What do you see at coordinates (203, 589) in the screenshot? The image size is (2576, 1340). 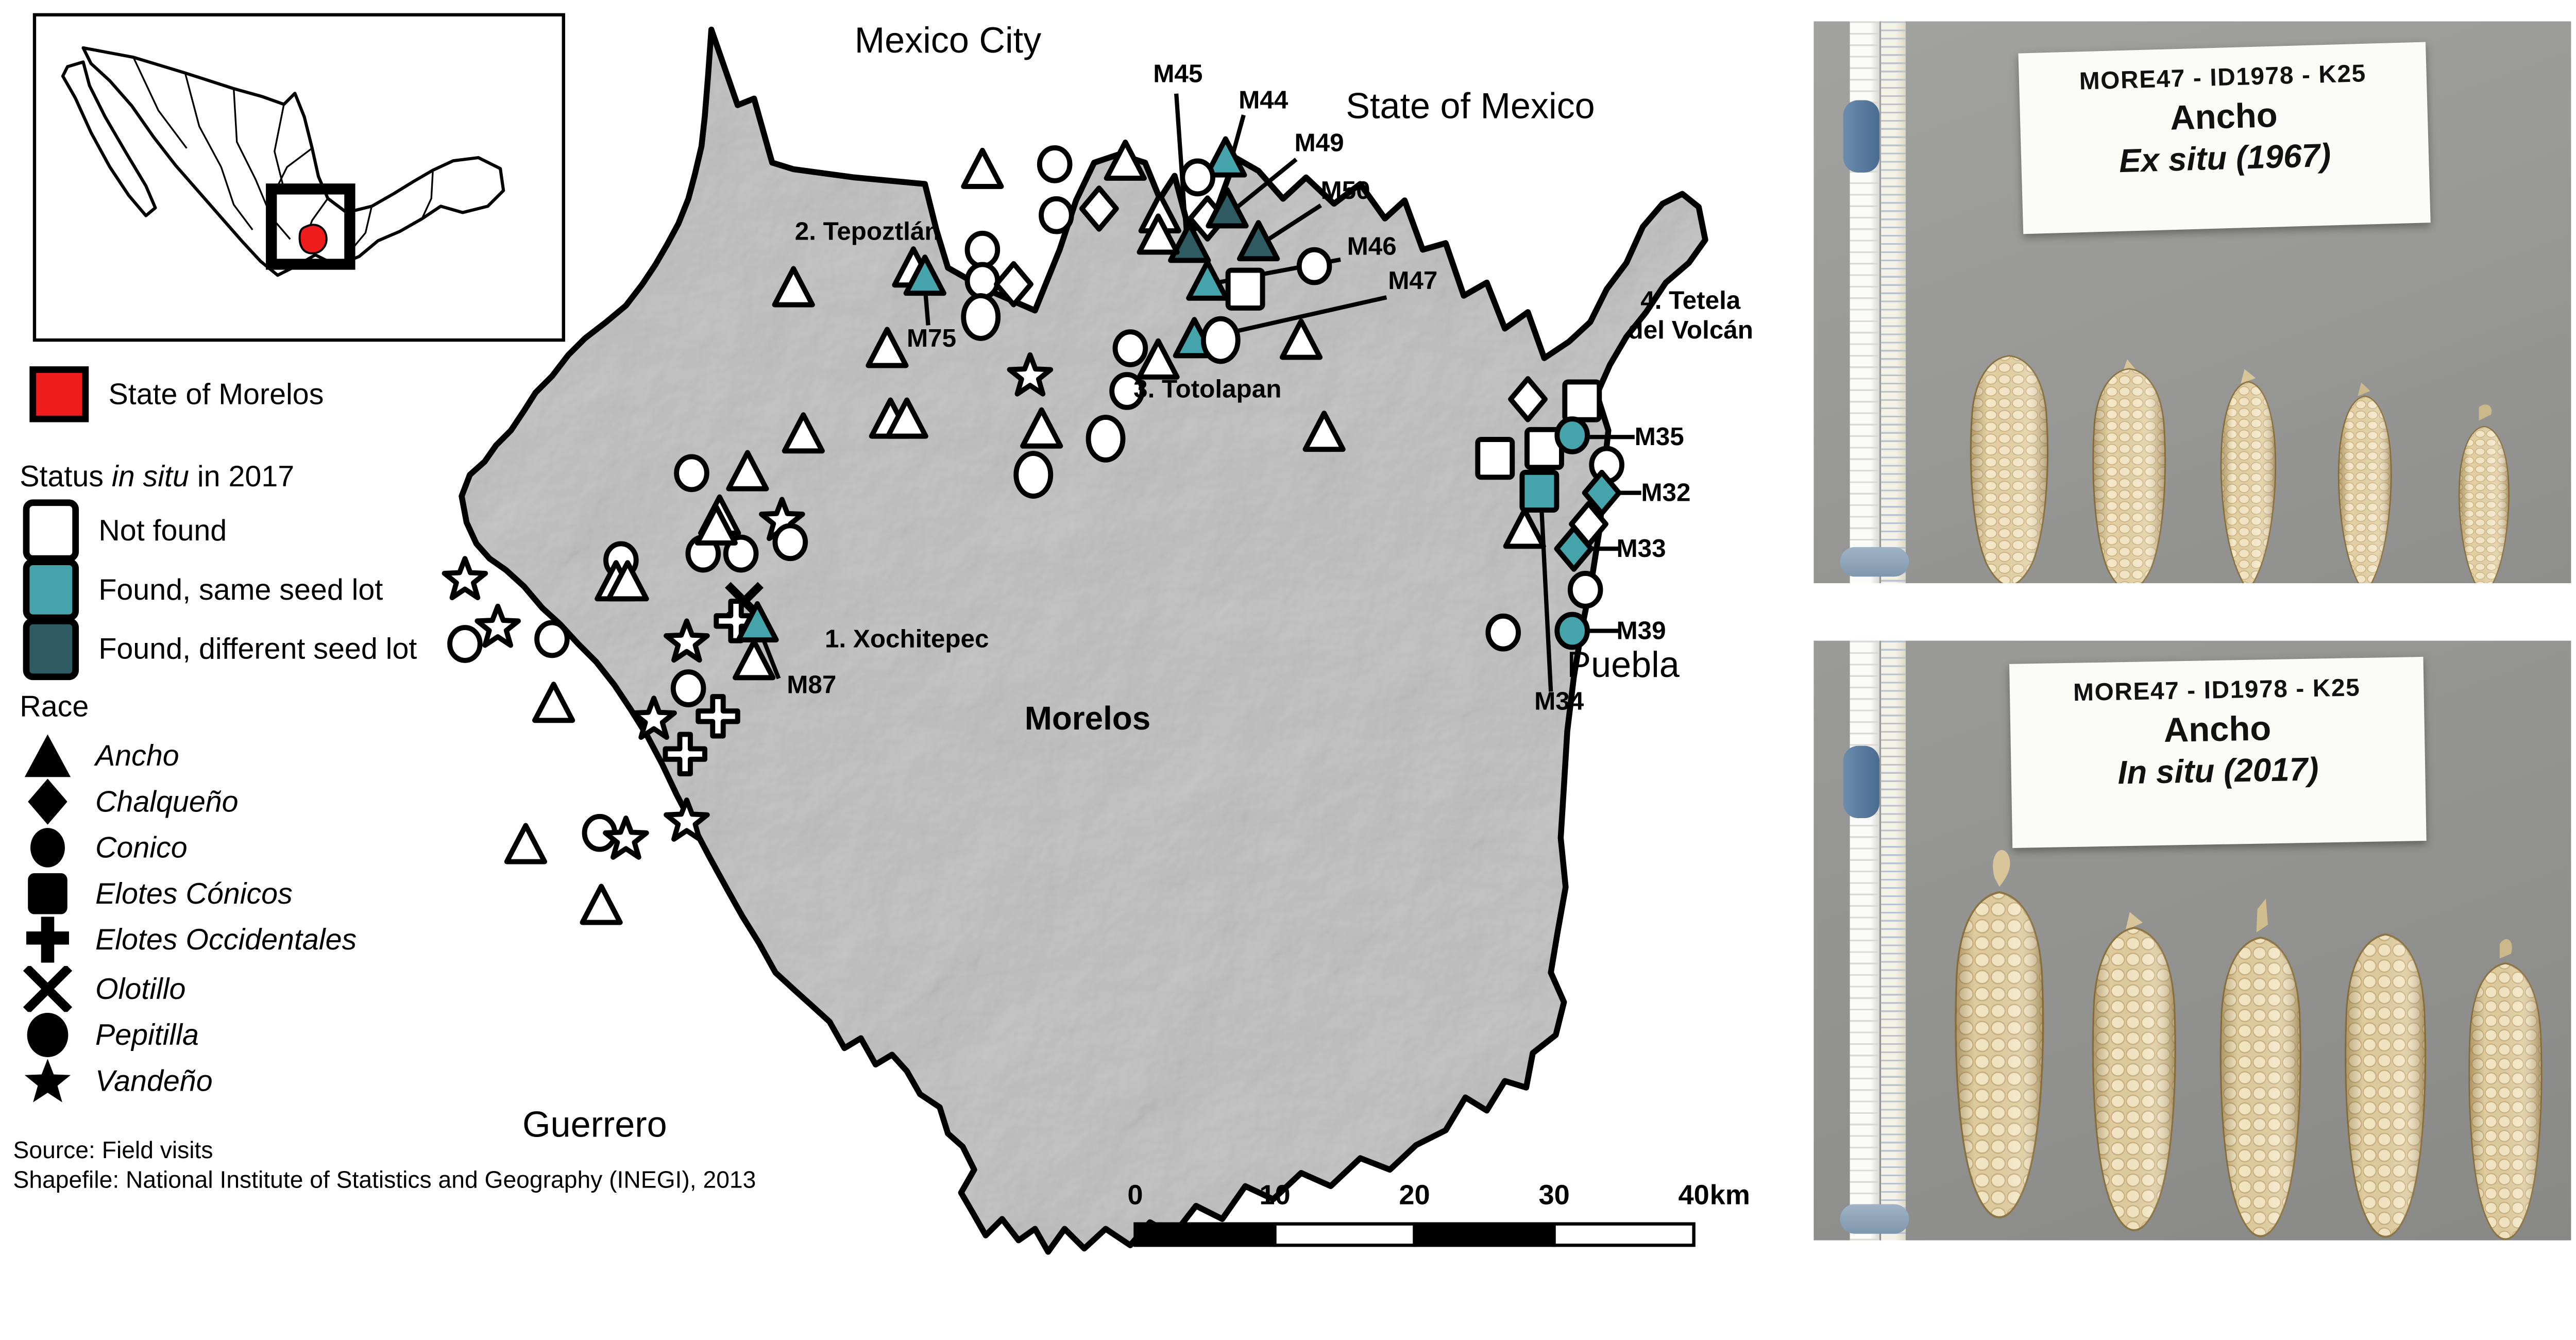 I see `status-row-same-seed: Found, same seed lot` at bounding box center [203, 589].